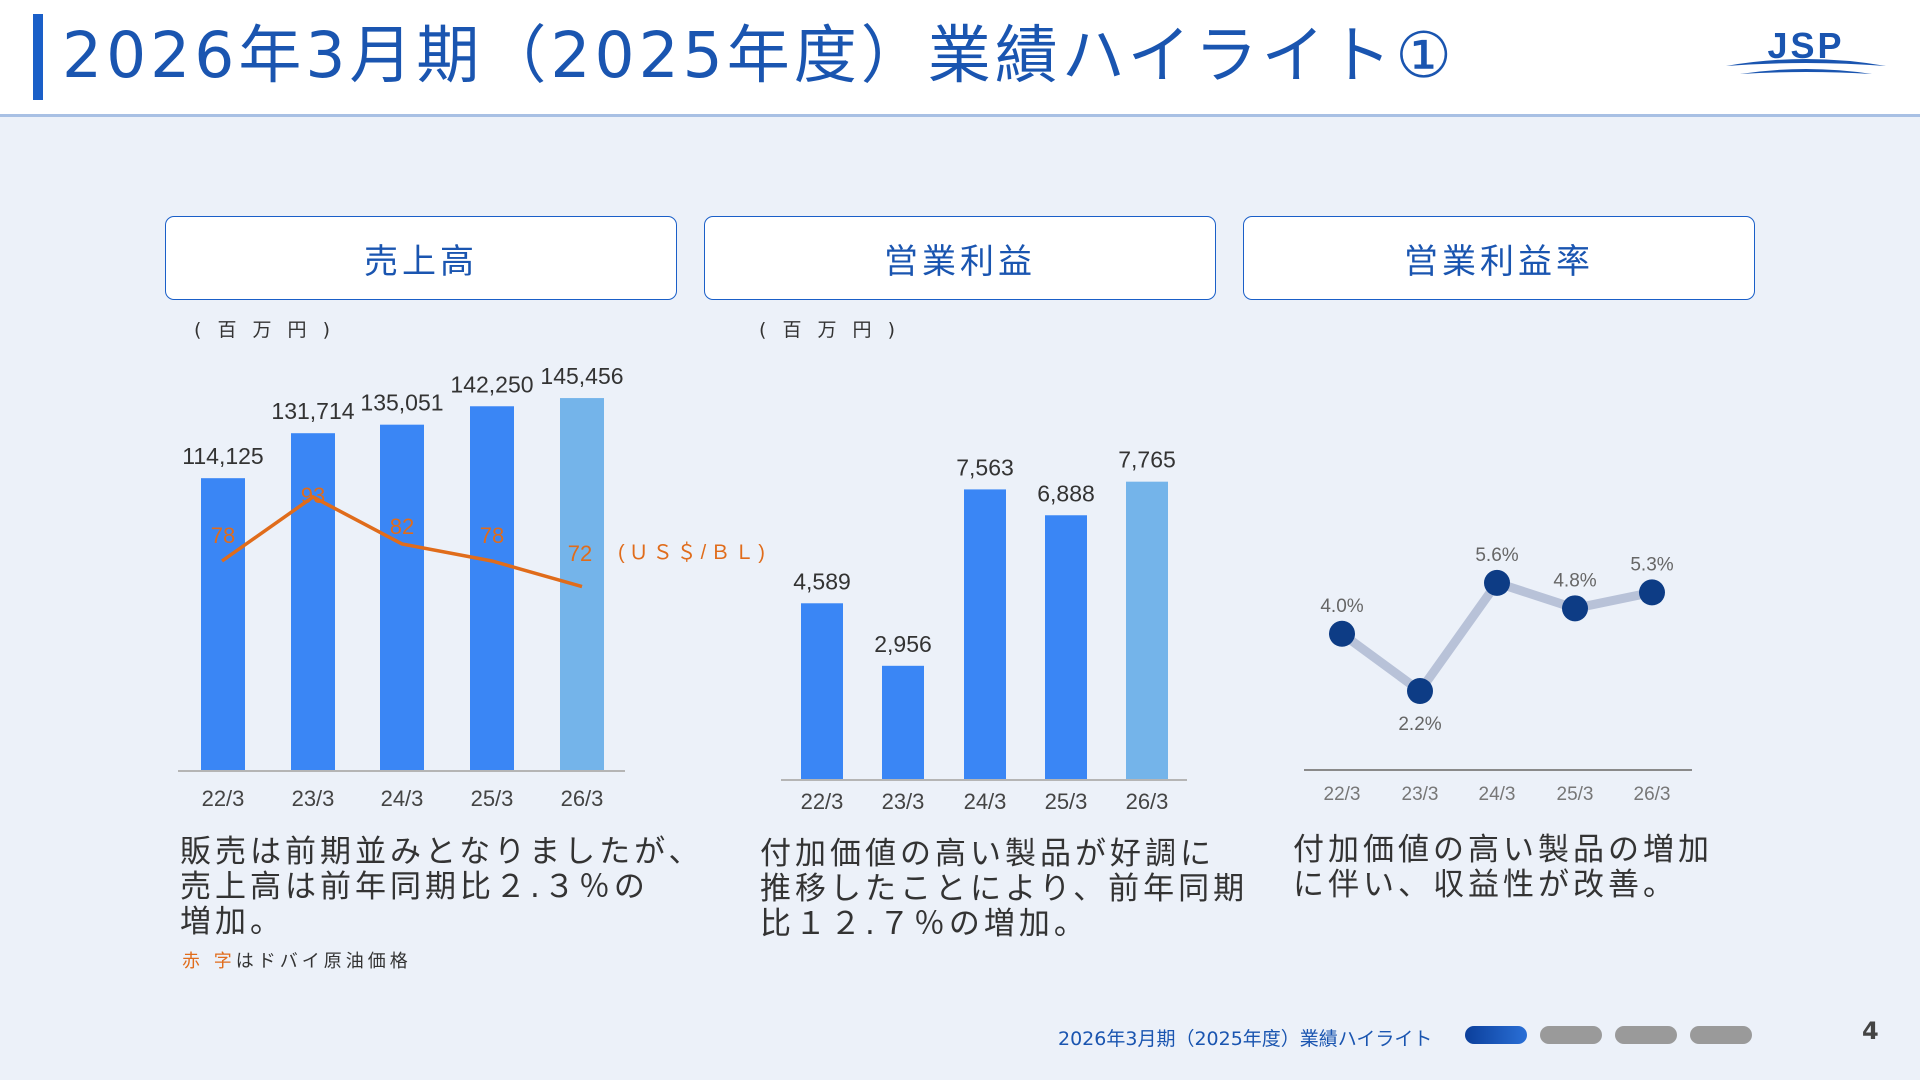 The width and height of the screenshot is (1920, 1080). I want to click on margin-x-tick: 24/3, so click(1497, 794).